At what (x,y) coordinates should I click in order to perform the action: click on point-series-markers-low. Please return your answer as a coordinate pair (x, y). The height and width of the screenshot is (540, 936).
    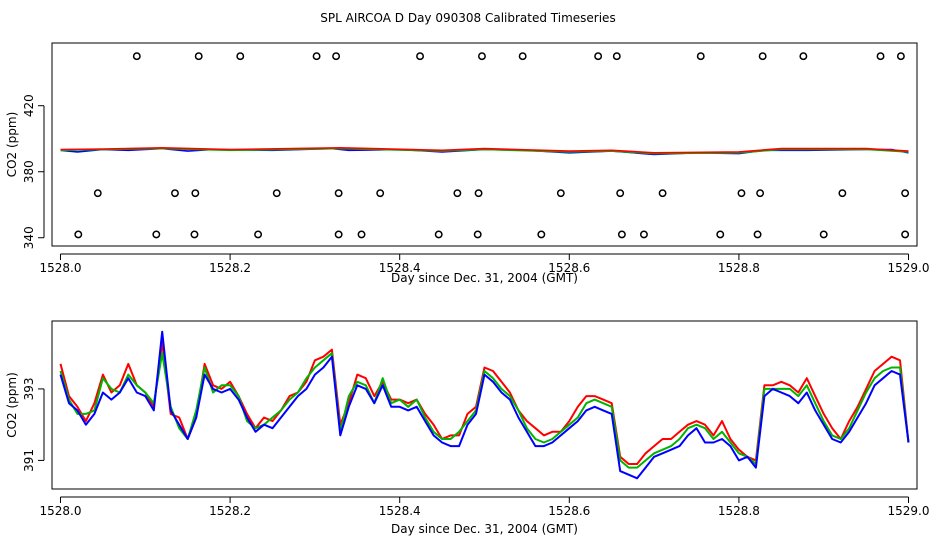
    Looking at the image, I should click on (492, 234).